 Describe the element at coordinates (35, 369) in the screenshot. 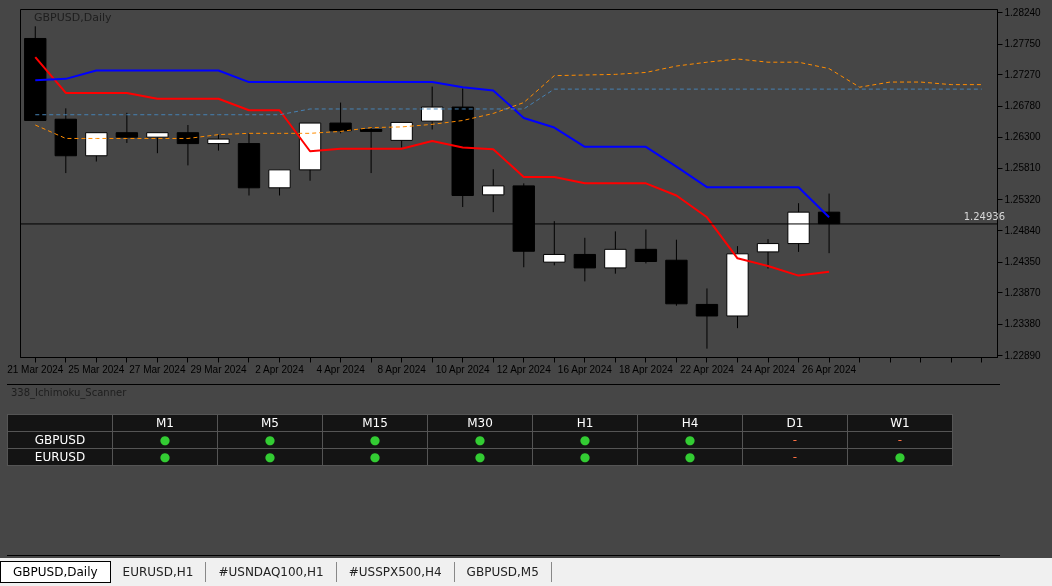

I see `x-tick-label: 21 Mar 2024` at that location.